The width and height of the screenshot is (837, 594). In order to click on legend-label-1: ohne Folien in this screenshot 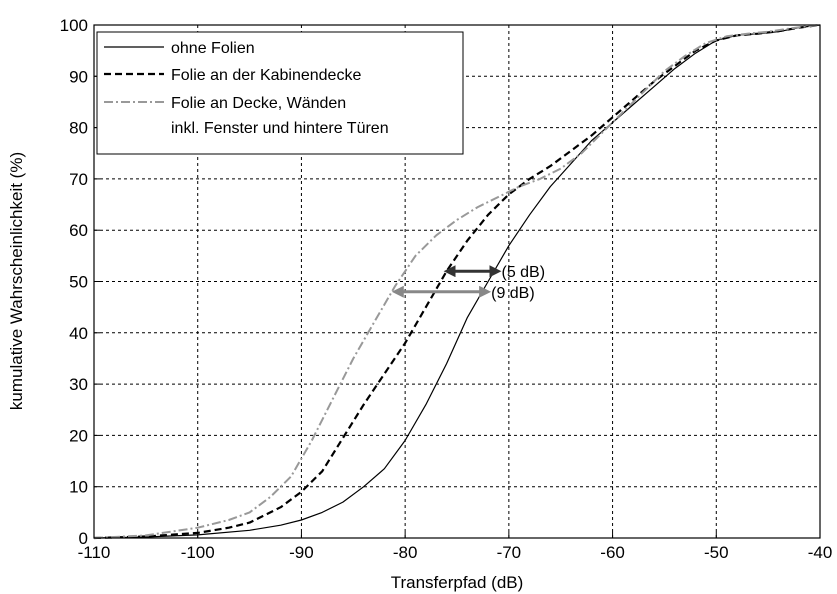, I will do `click(213, 48)`.